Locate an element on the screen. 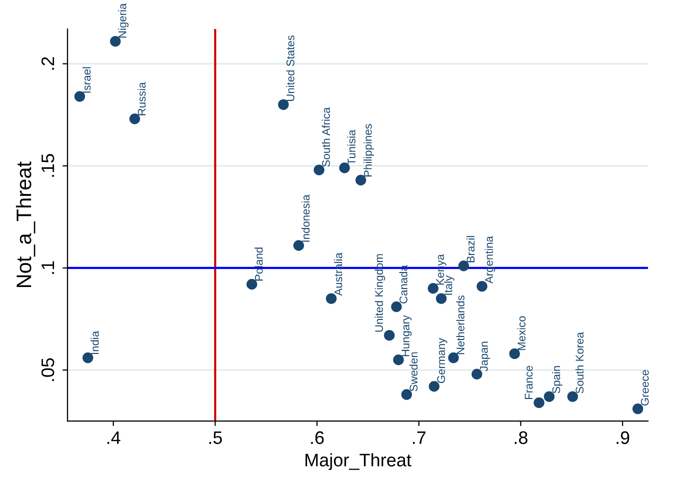 This screenshot has width=675, height=484. annotation: United Kingdom is located at coordinates (380, 293).